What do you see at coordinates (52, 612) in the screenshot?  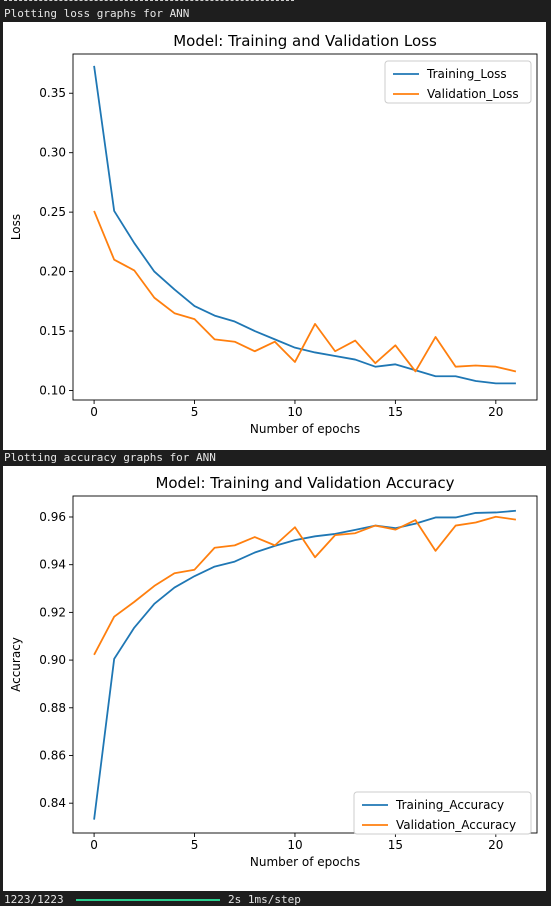 I see `y-tick-label: 0.92` at bounding box center [52, 612].